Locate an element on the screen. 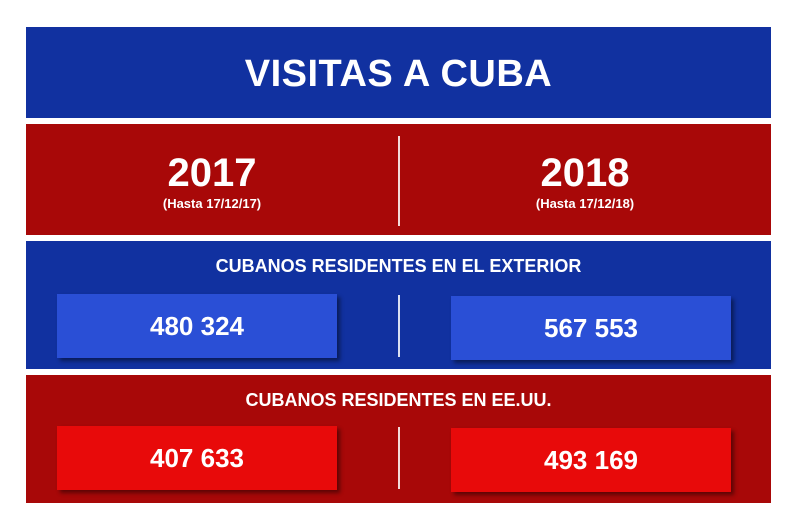 The image size is (790, 526). value-box-usa-2018: 493 169 is located at coordinates (591, 460).